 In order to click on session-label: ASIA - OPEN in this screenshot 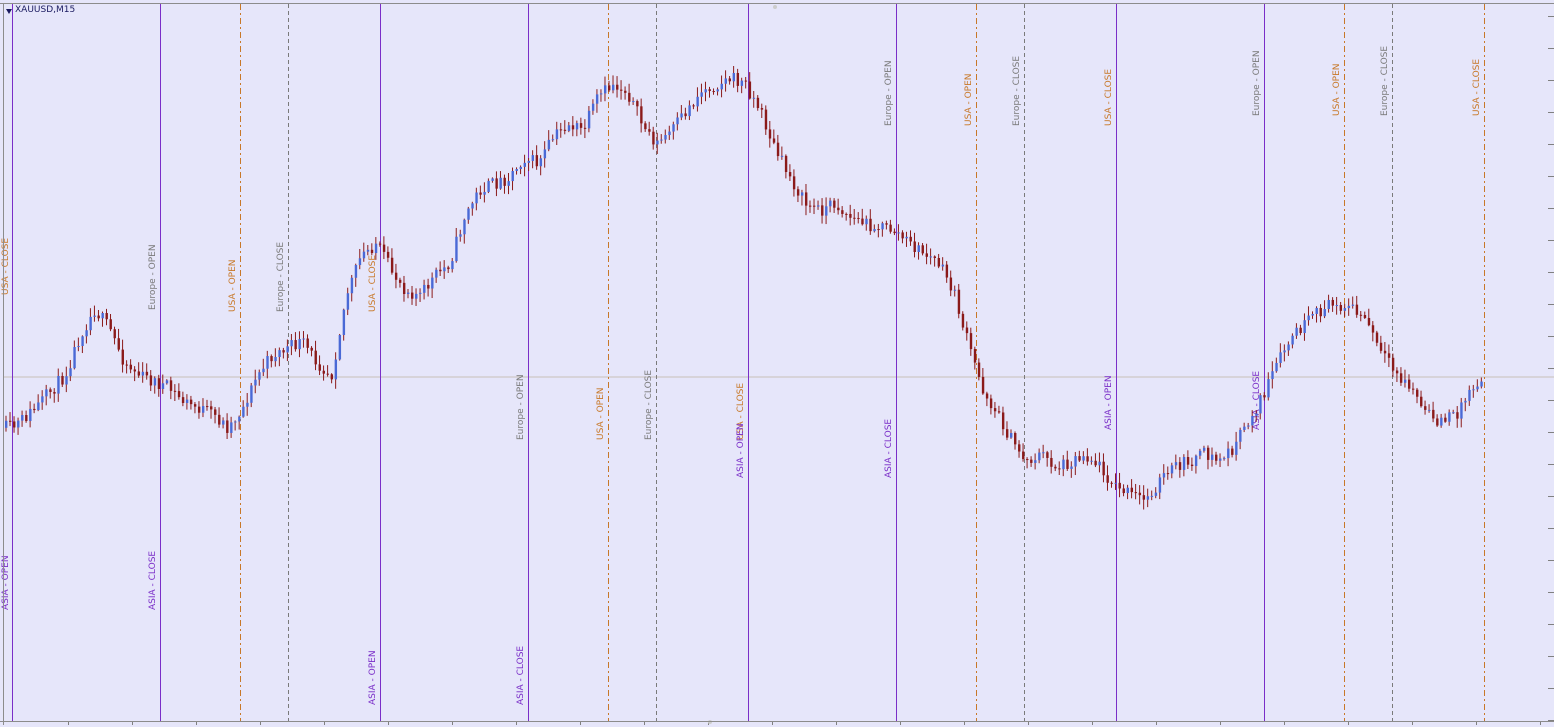, I will do `click(1109, 402)`.